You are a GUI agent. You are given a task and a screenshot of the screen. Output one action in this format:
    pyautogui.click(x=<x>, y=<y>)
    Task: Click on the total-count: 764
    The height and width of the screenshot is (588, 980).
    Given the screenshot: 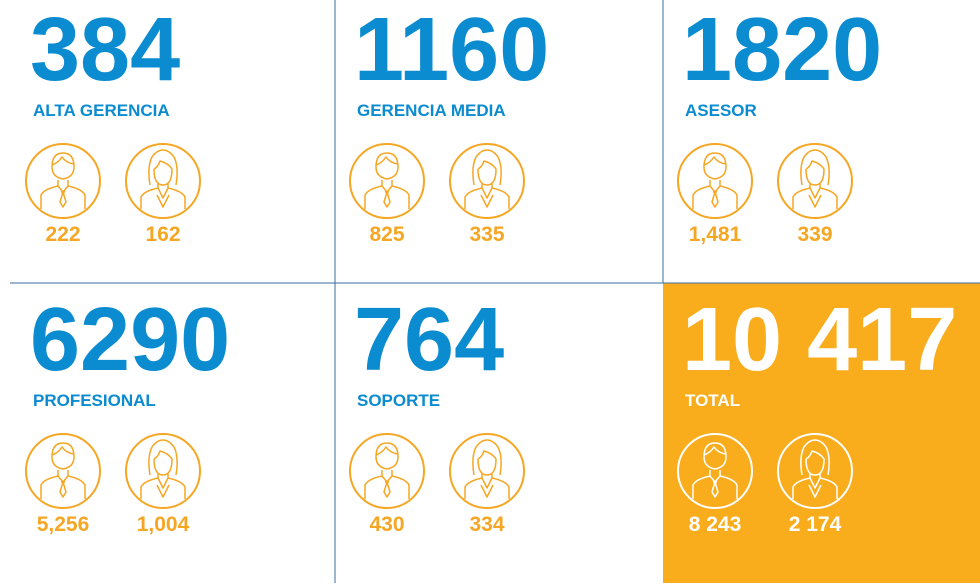 What is the action you would take?
    pyautogui.click(x=429, y=340)
    